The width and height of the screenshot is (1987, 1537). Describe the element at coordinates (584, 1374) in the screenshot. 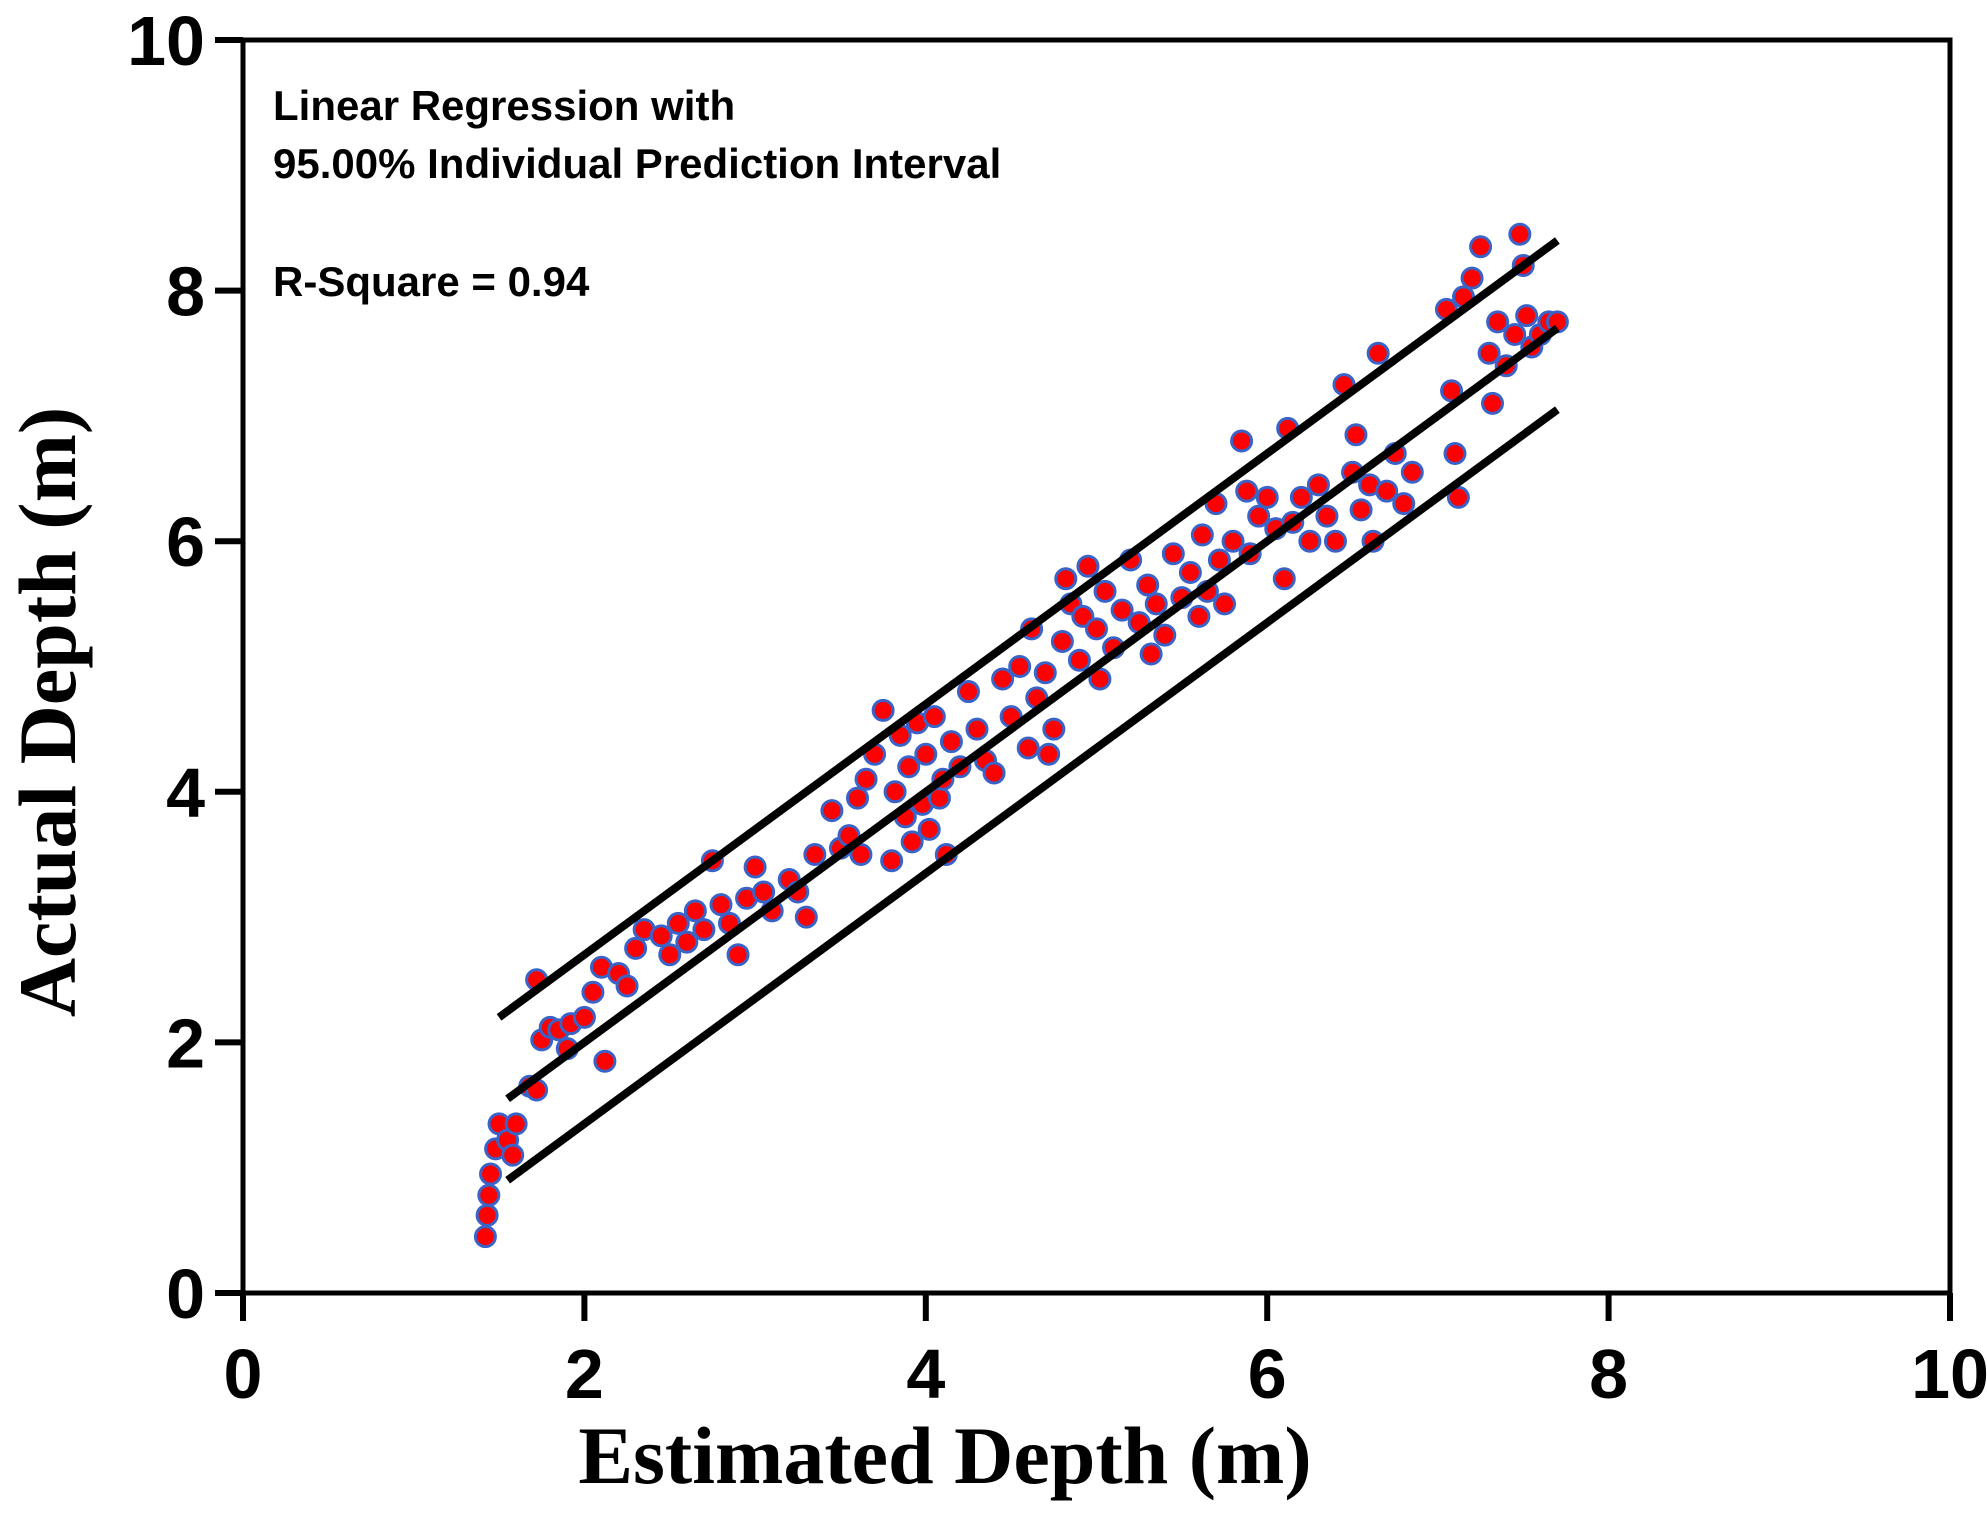

I see `x-tick-label: 2` at that location.